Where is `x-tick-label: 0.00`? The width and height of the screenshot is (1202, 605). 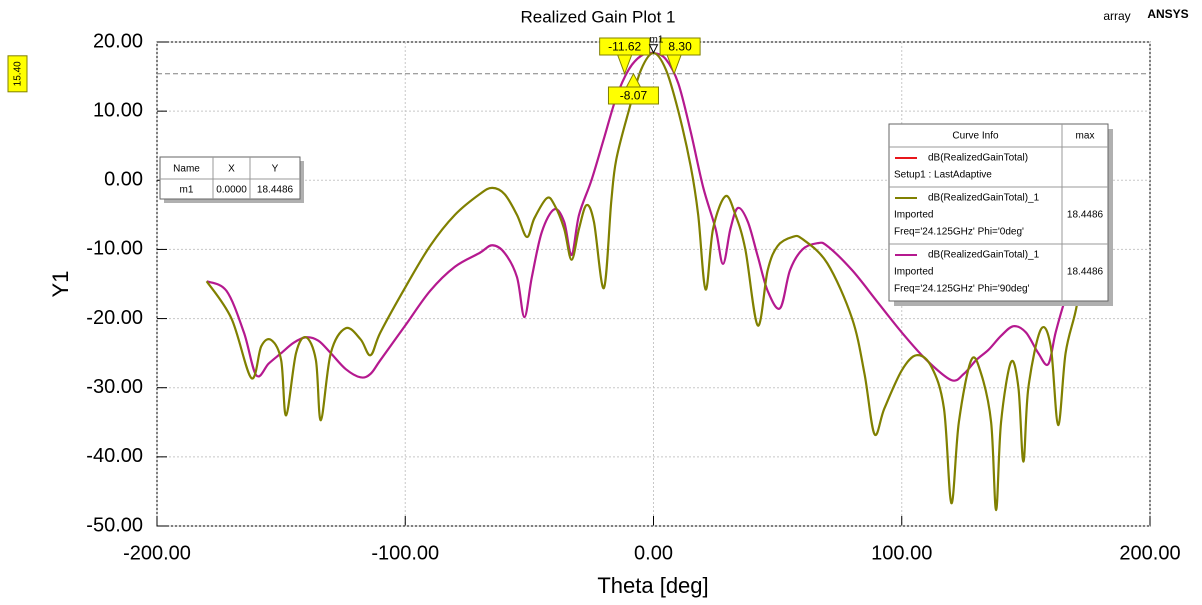 x-tick-label: 0.00 is located at coordinates (653, 553).